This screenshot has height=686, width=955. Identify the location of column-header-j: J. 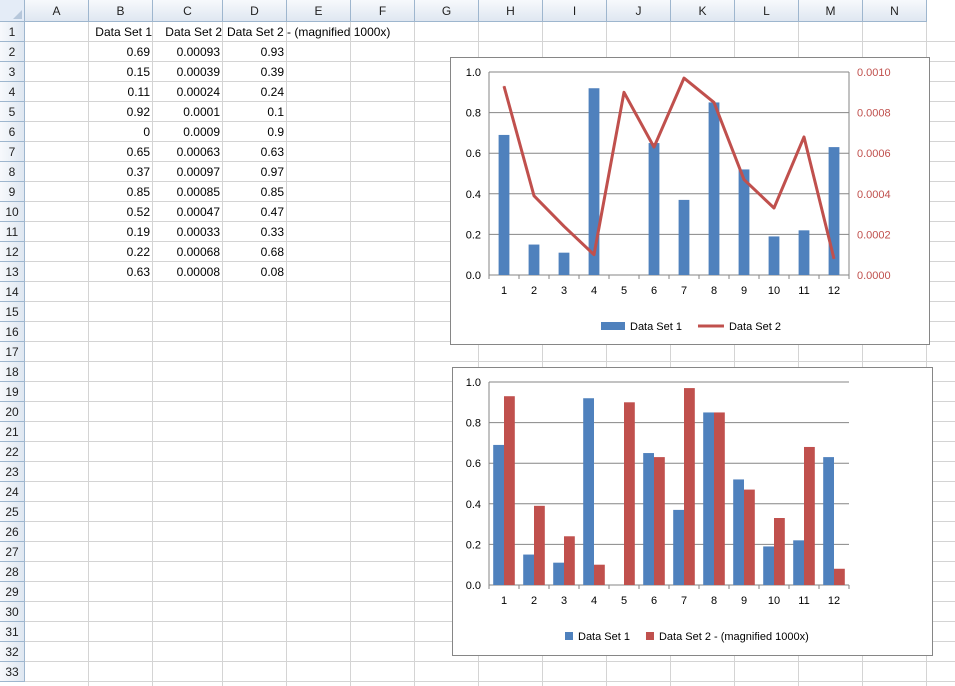
(639, 11).